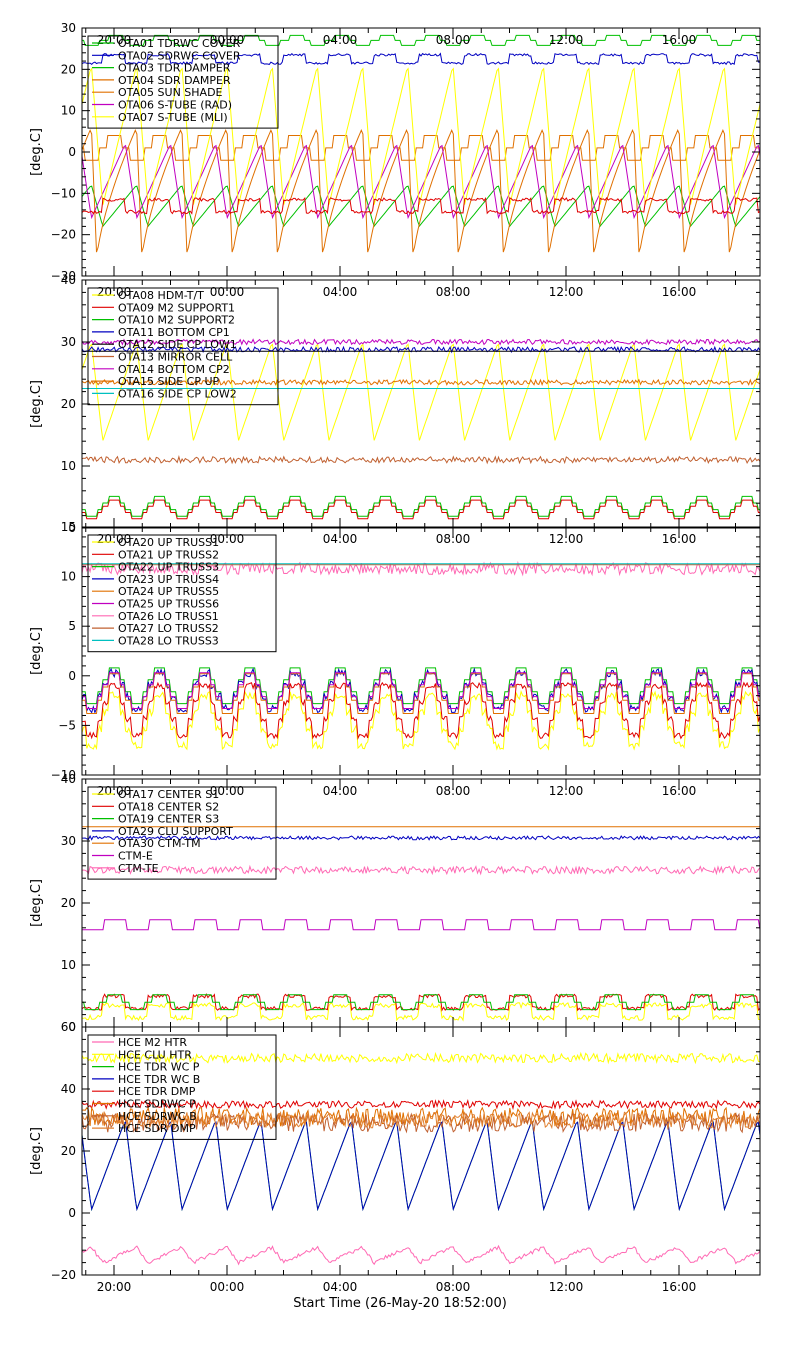 The width and height of the screenshot is (800, 1354). Describe the element at coordinates (174, 68) in the screenshot. I see `legend-entry: OTA03 TDR DAMPER` at that location.